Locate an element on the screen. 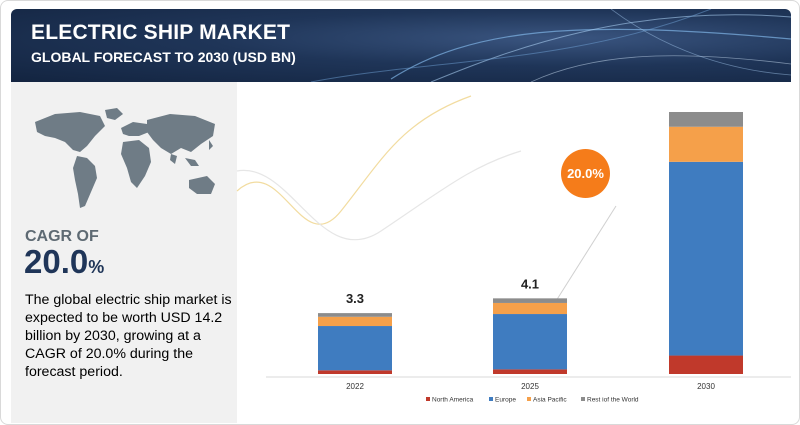 Image resolution: width=800 pixels, height=425 pixels. cagr-value-text: 20.0% is located at coordinates (64, 262).